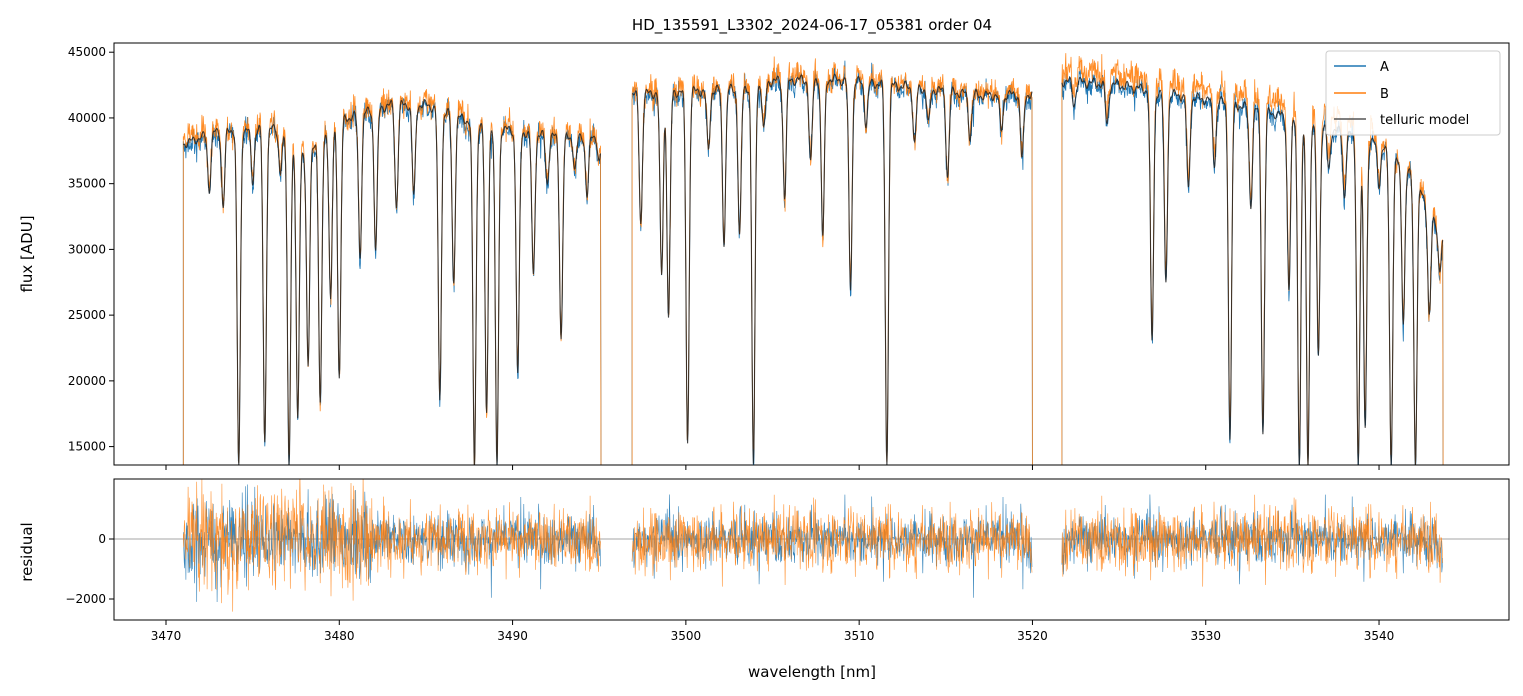  I want to click on residual-x-ticks: 3470 3480 3490 3500 3510 3520 3530 3540, so click(773, 631).